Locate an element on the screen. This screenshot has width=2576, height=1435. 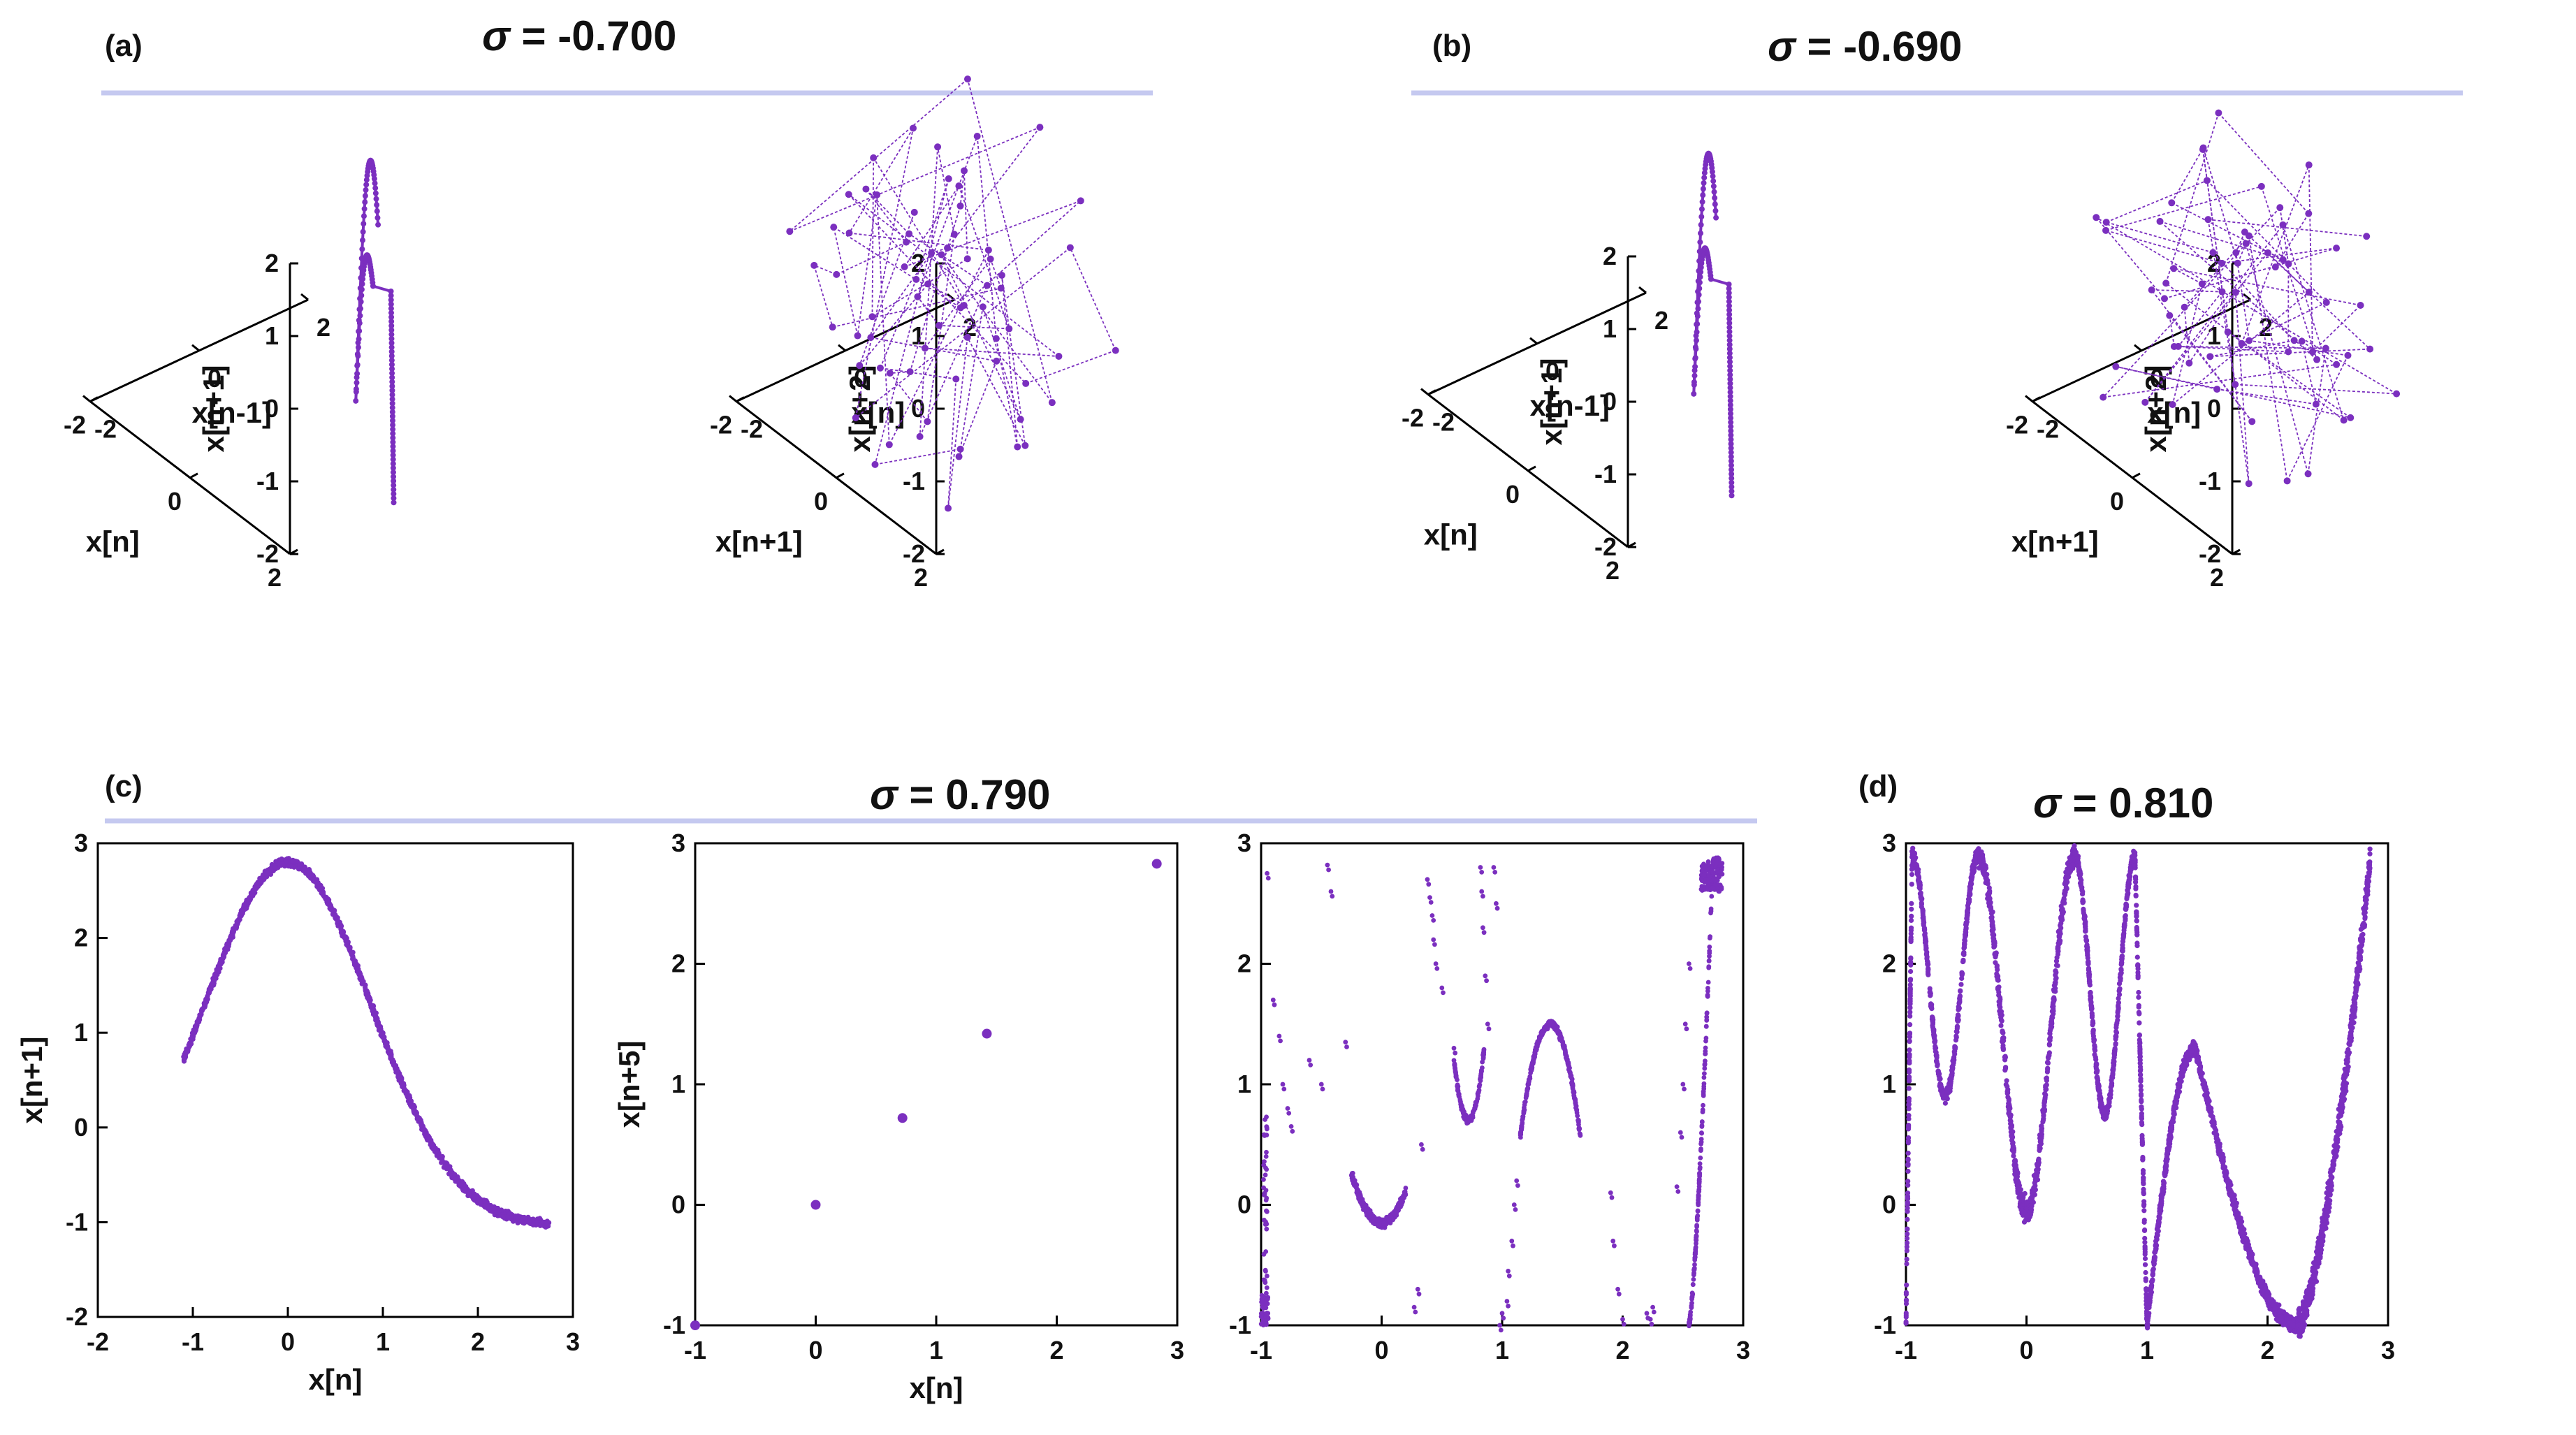
y-tick-label: -1 is located at coordinates (674, 1325).